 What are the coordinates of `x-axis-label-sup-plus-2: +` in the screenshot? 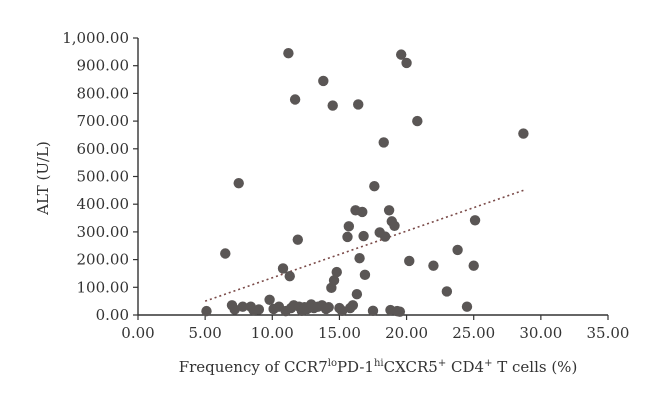 It's located at (488, 363).